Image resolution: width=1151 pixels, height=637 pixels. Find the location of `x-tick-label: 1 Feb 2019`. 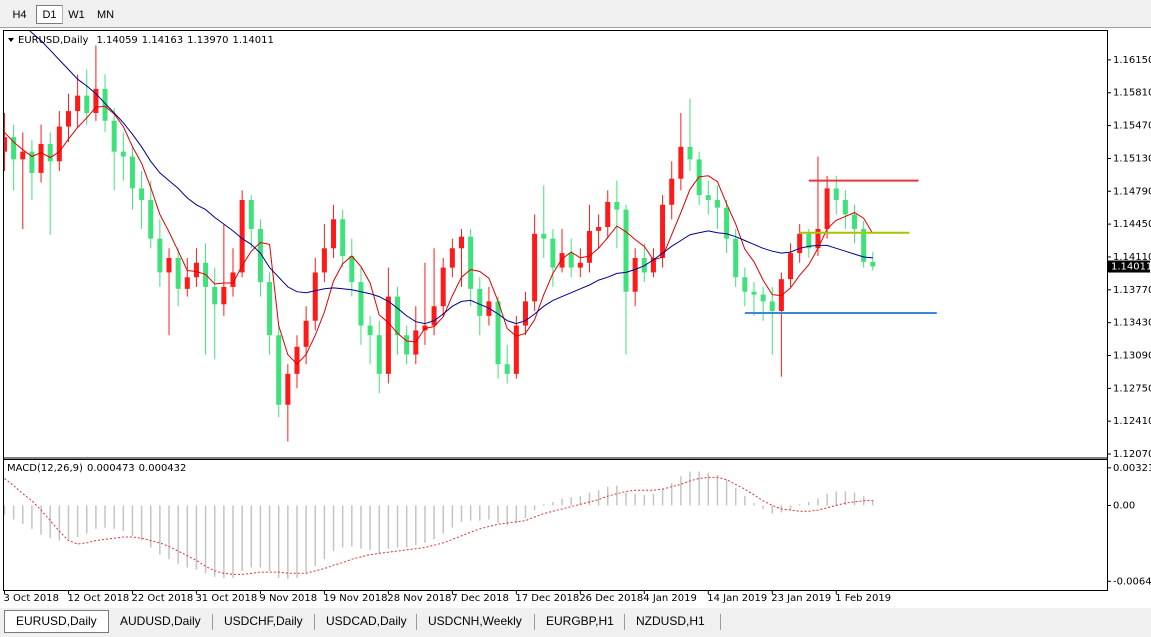

x-tick-label: 1 Feb 2019 is located at coordinates (863, 598).